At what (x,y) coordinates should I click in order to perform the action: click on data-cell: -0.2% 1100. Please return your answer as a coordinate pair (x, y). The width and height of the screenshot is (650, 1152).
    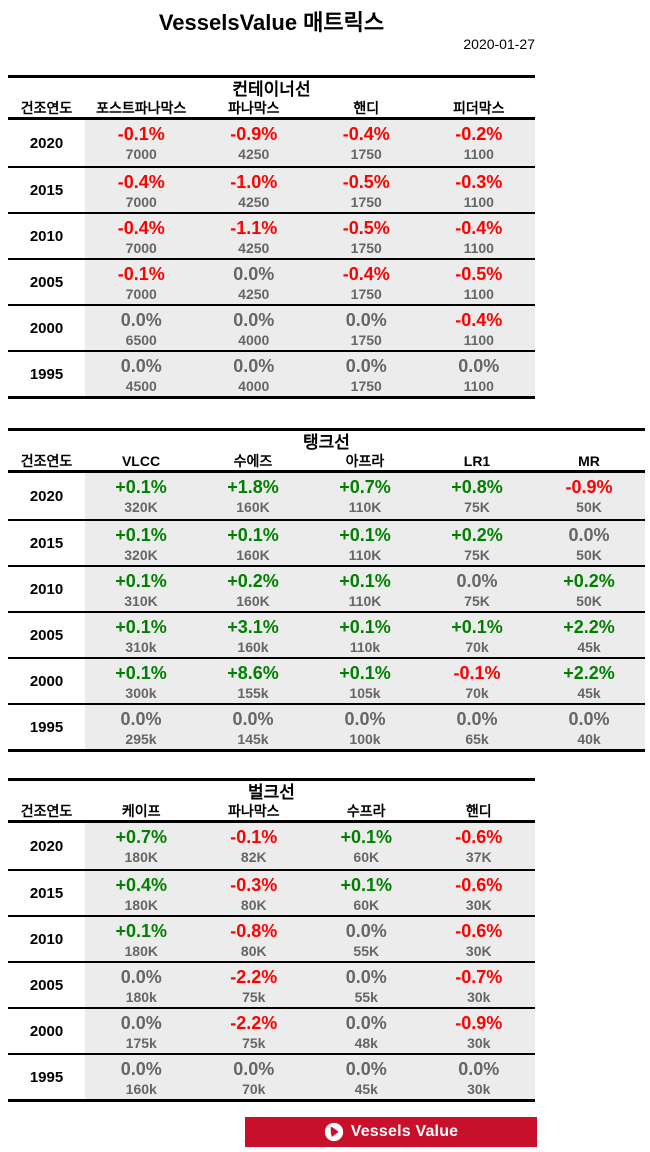
    Looking at the image, I should click on (478, 143).